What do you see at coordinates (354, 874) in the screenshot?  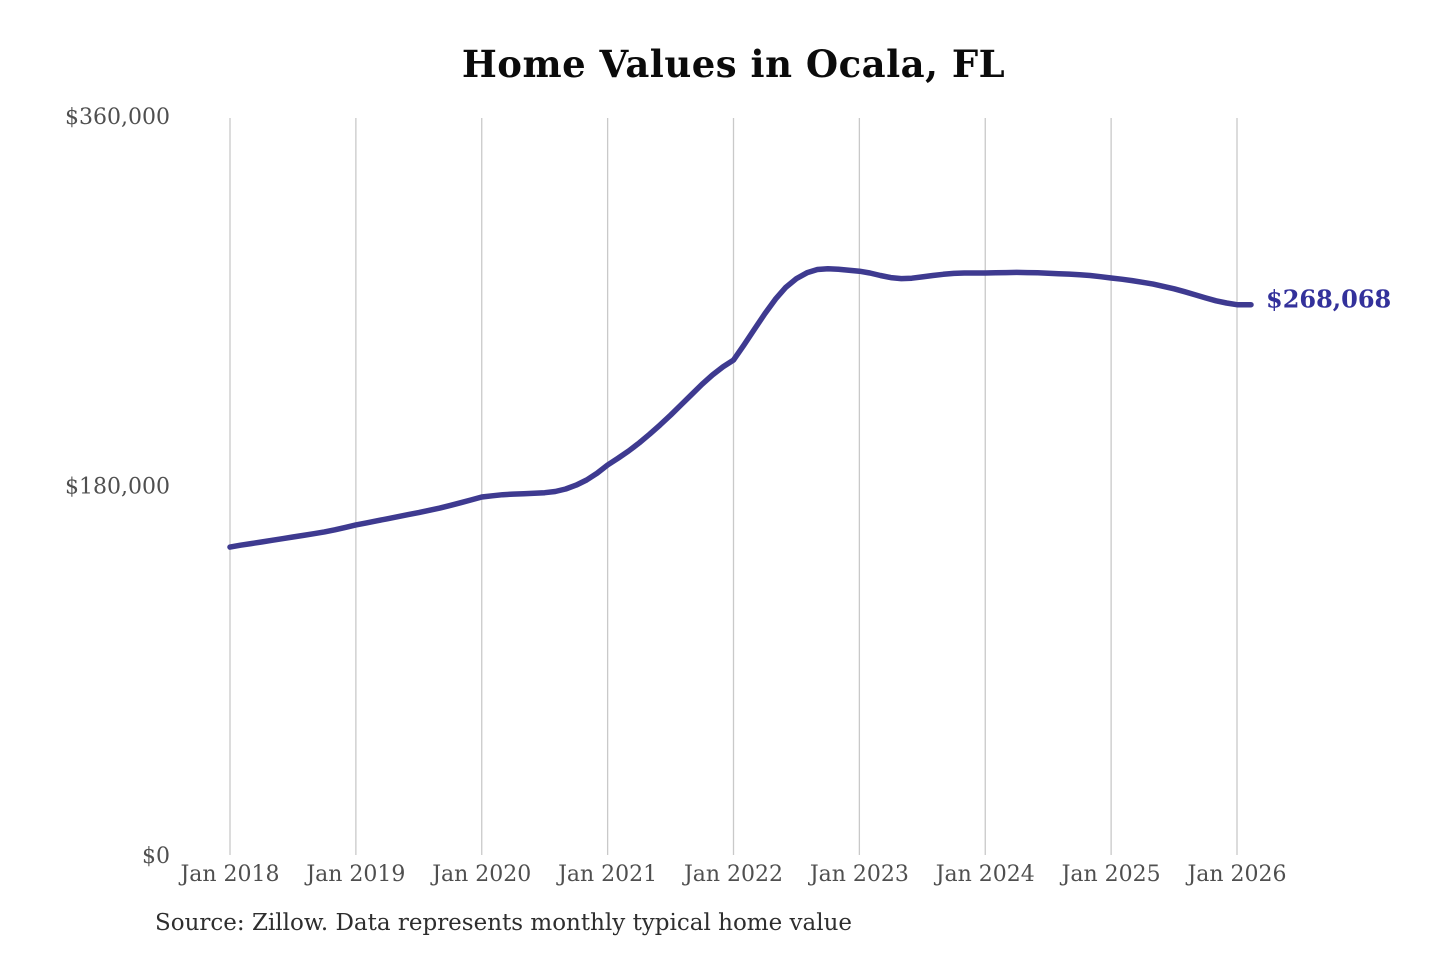 I see `x-tick-jan-2019: Jan 2019` at bounding box center [354, 874].